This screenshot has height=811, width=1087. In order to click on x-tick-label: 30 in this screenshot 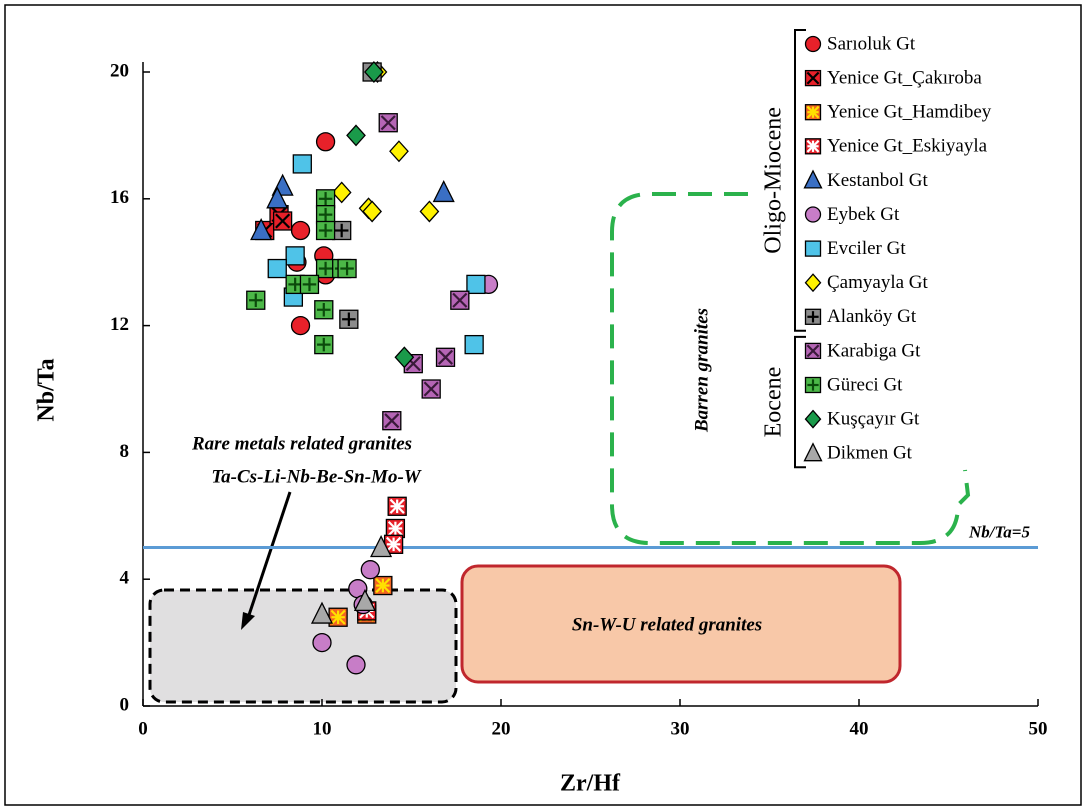, I will do `click(680, 728)`.